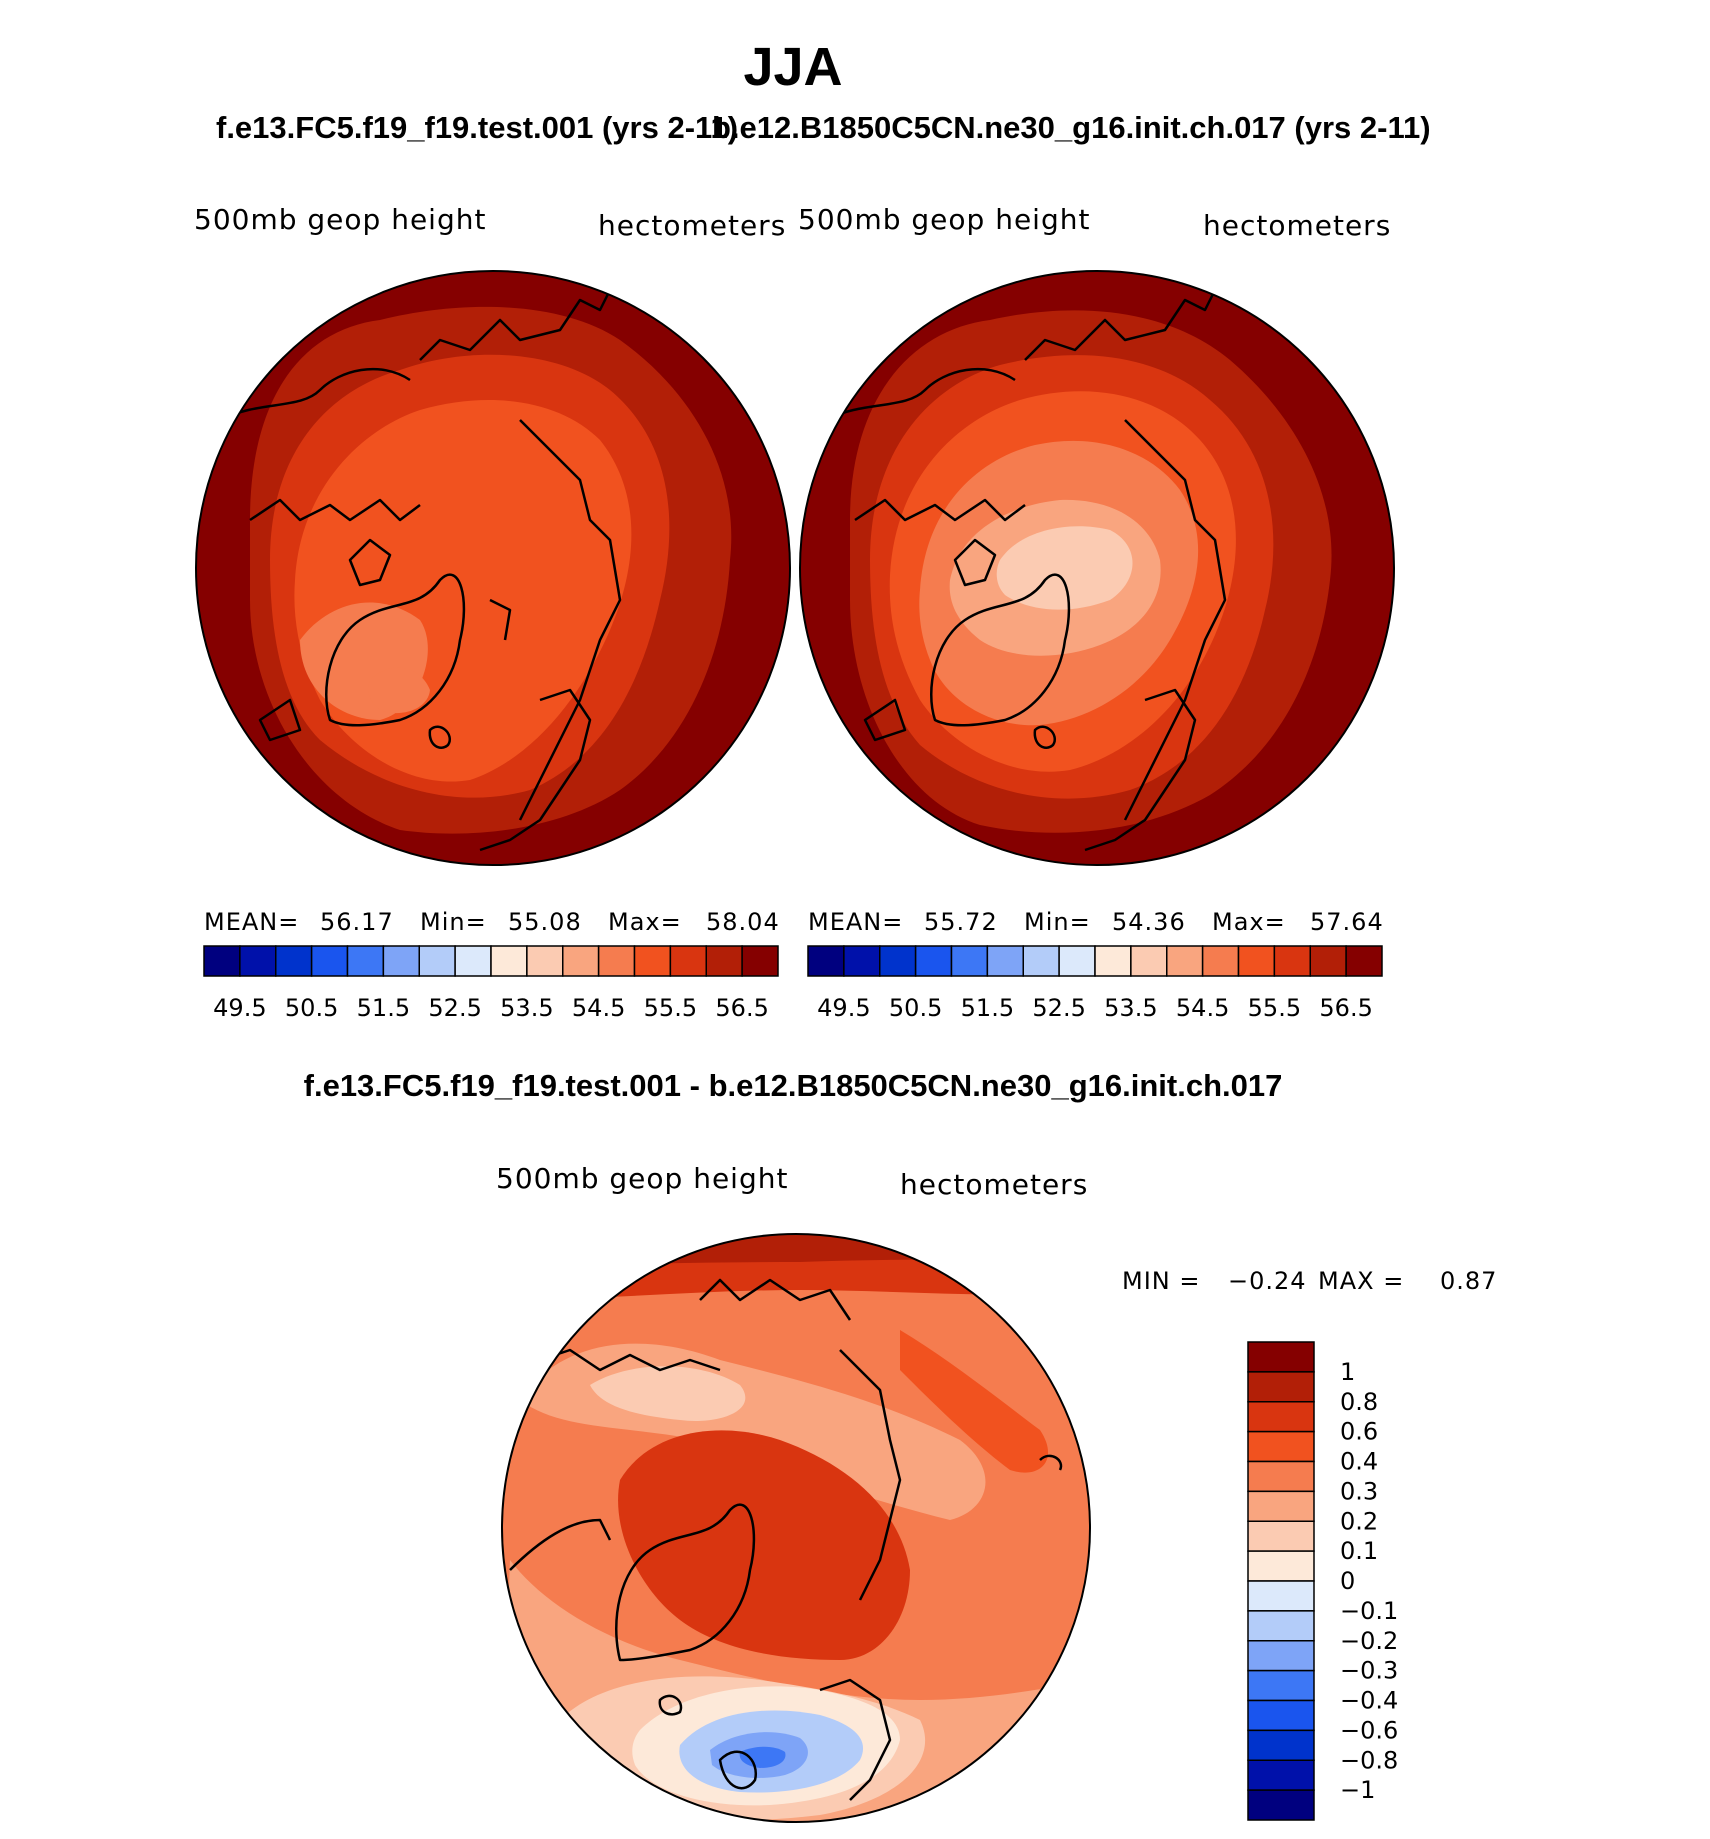 The image size is (1710, 1839). What do you see at coordinates (1369, 1701) in the screenshot?
I see `difference-colorbar-tick-label: −0.4` at bounding box center [1369, 1701].